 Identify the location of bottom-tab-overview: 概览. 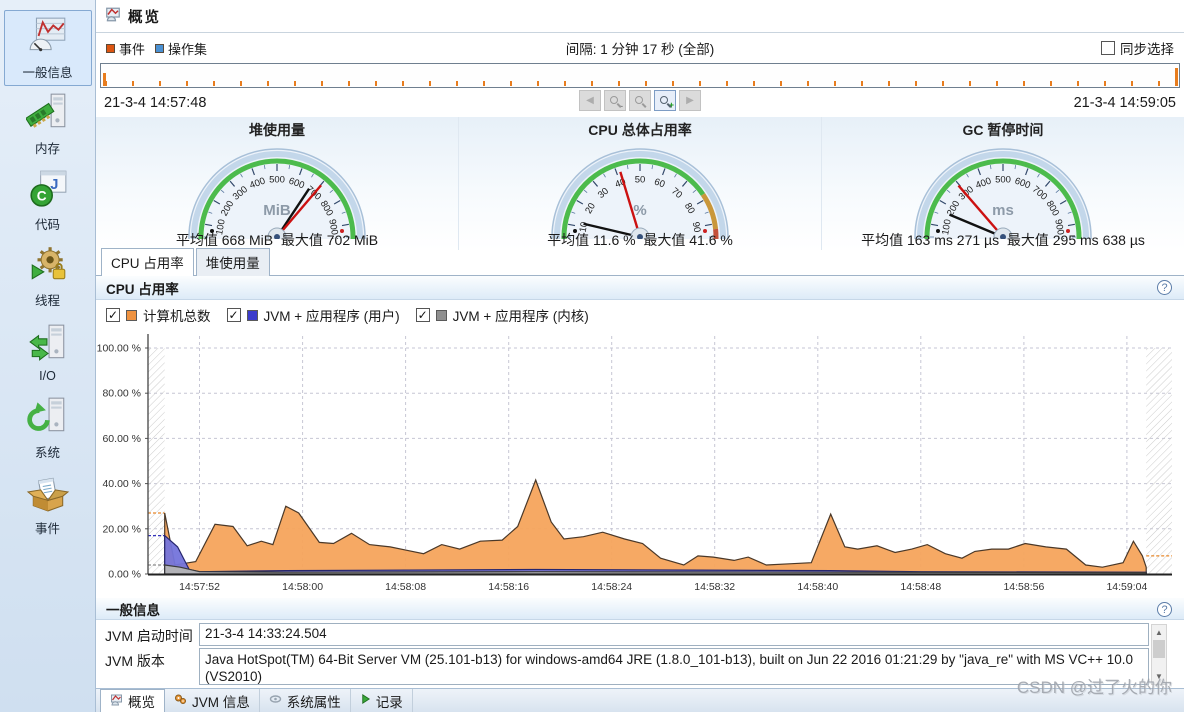
(132, 700).